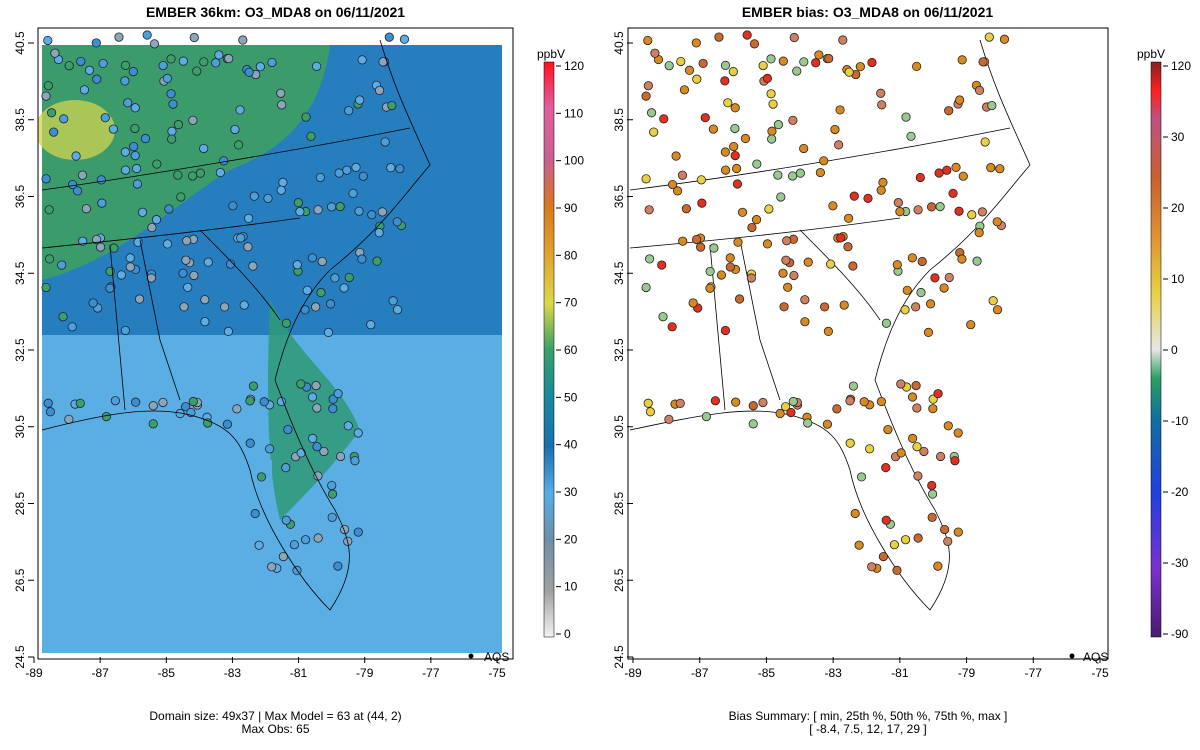 The height and width of the screenshot is (750, 1200). What do you see at coordinates (1178, 208) in the screenshot?
I see `right-cbar-tick-label: 20` at bounding box center [1178, 208].